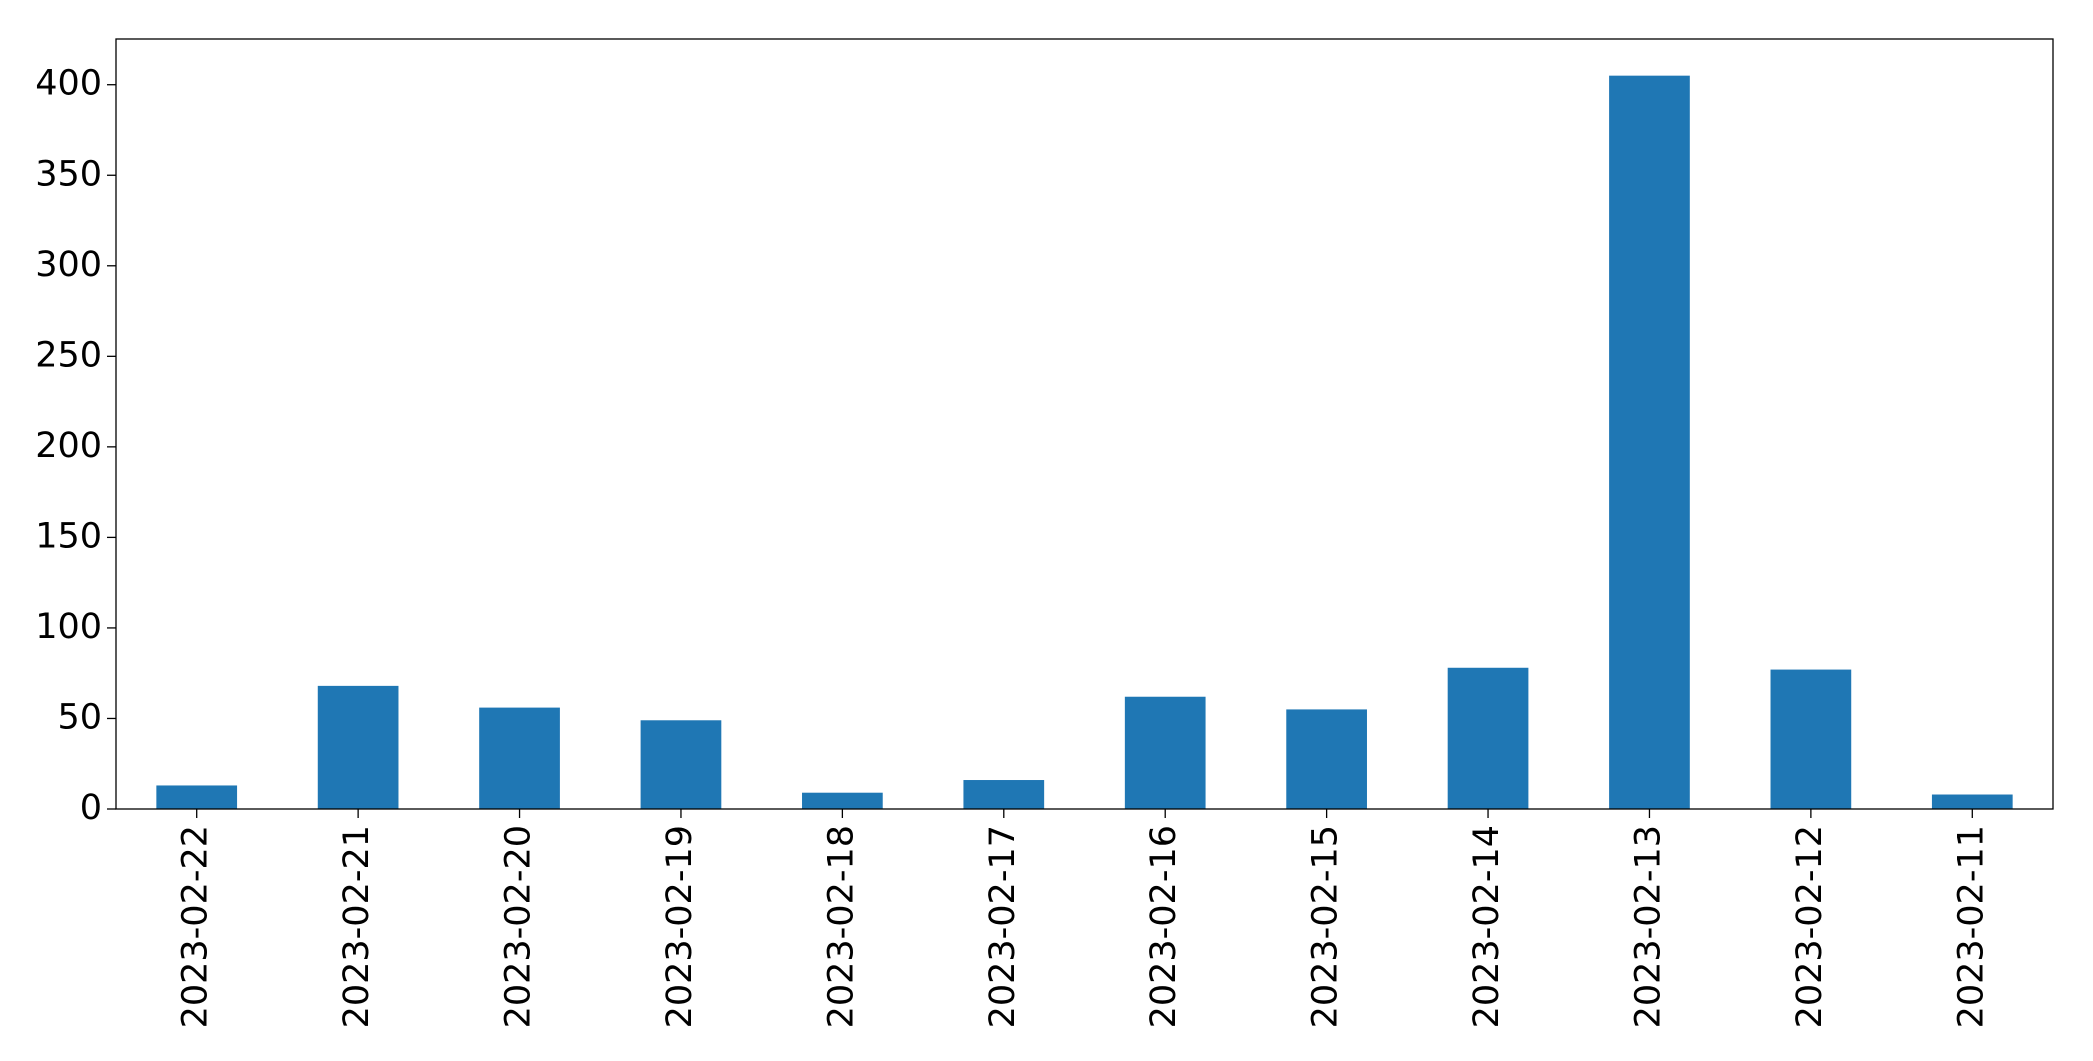 This screenshot has width=2093, height=1061. I want to click on x-tick-label: 2023-02-22, so click(196, 926).